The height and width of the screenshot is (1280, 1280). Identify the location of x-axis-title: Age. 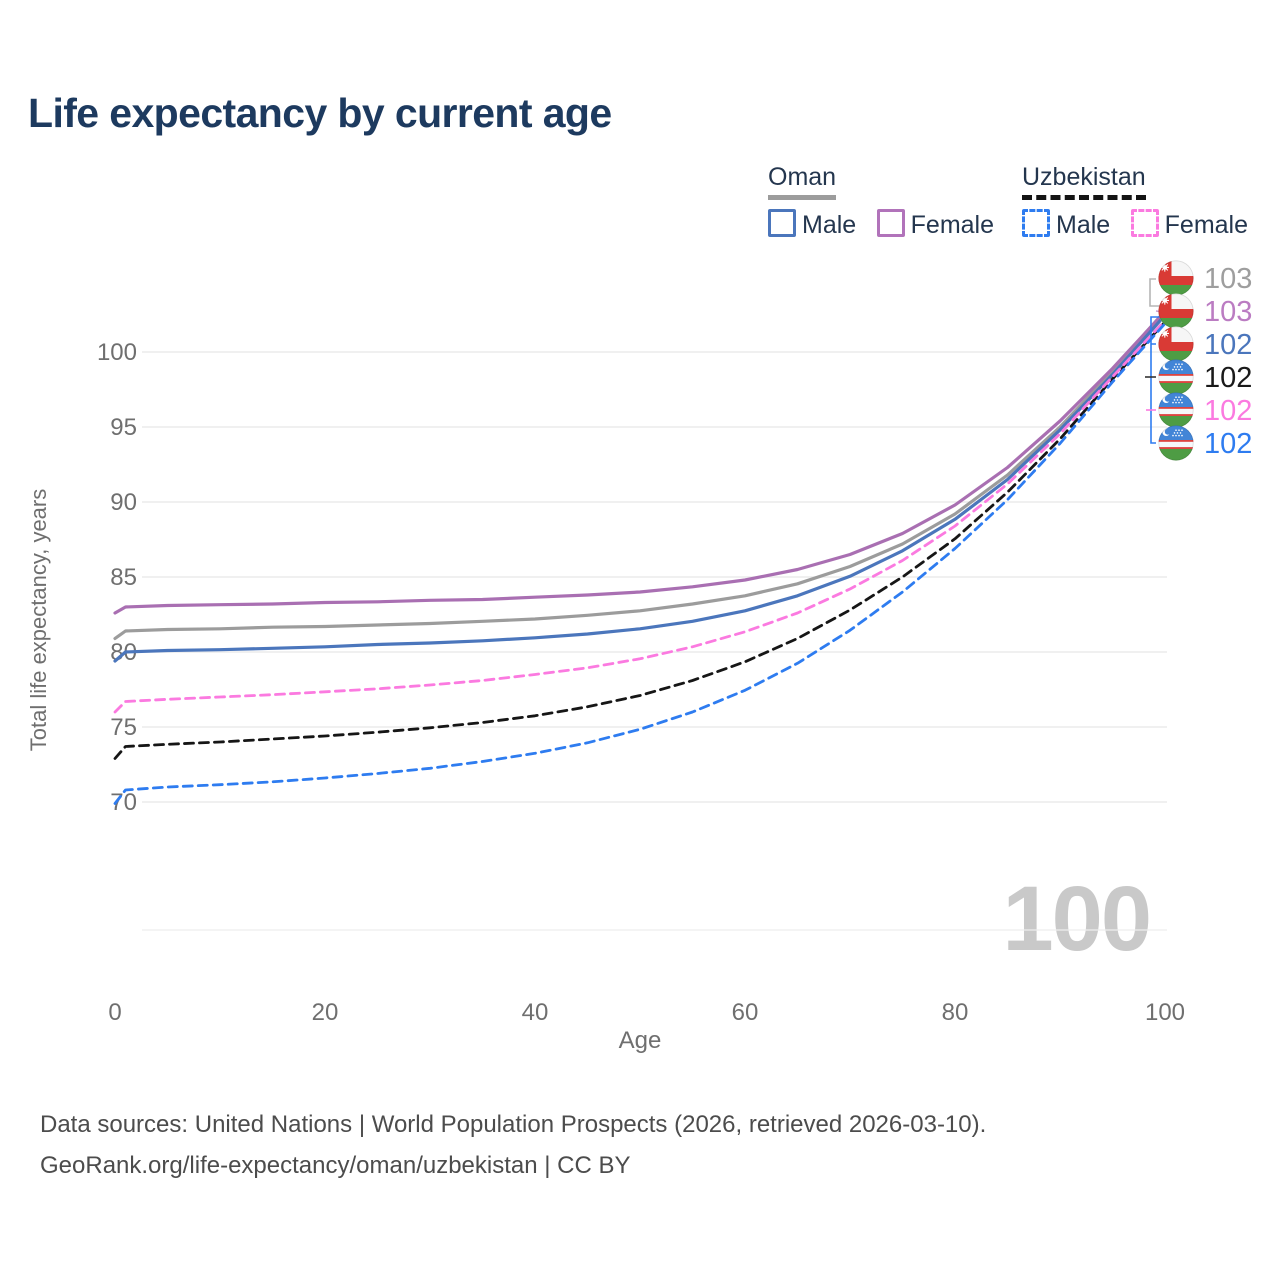
(640, 1040).